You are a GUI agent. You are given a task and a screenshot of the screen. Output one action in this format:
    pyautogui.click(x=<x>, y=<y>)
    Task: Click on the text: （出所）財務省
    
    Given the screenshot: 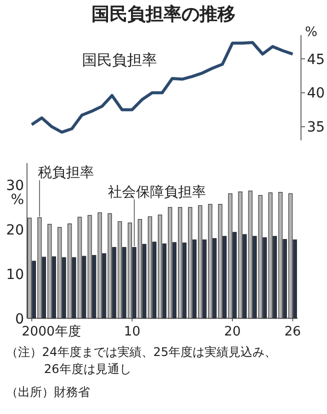 What is the action you would take?
    pyautogui.click(x=48, y=392)
    